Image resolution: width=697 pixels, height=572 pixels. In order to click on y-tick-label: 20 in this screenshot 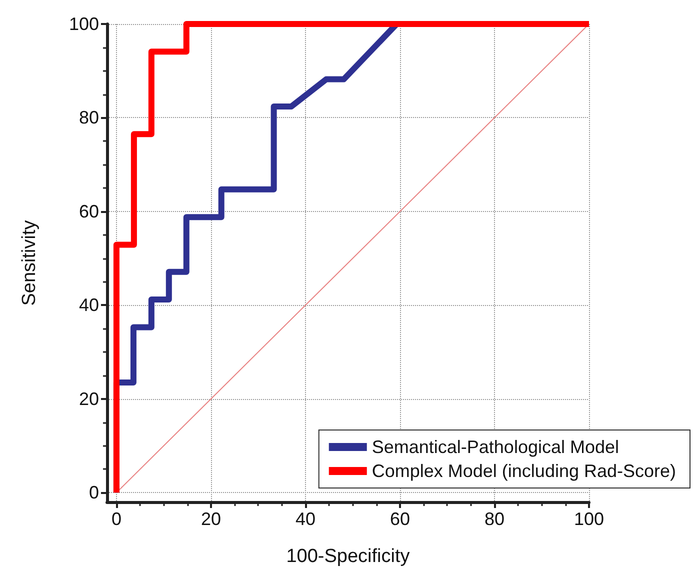, I will do `click(88, 398)`.